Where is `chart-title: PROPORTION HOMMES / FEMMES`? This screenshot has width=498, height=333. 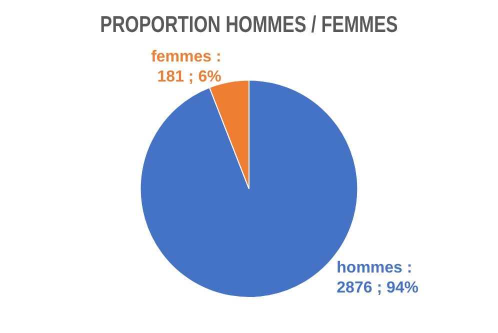
chart-title: PROPORTION HOMMES / FEMMES is located at coordinates (249, 25).